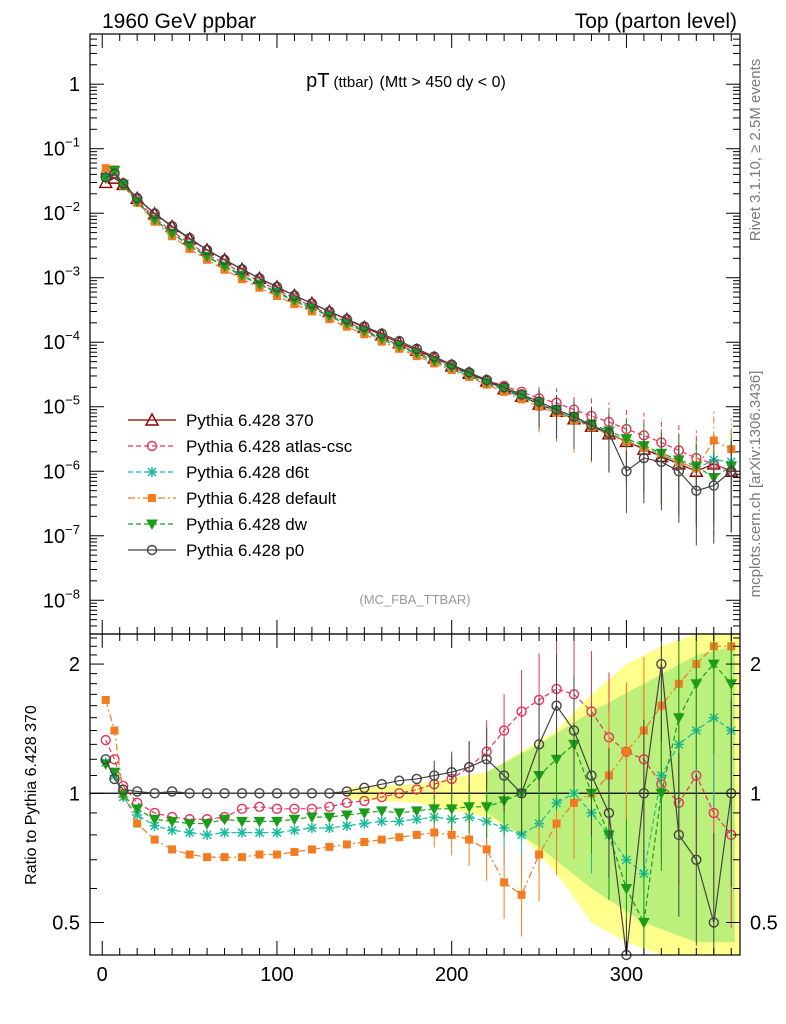  I want to click on legend-entry: Pythia 6.428 atlas-csc, so click(240, 446).